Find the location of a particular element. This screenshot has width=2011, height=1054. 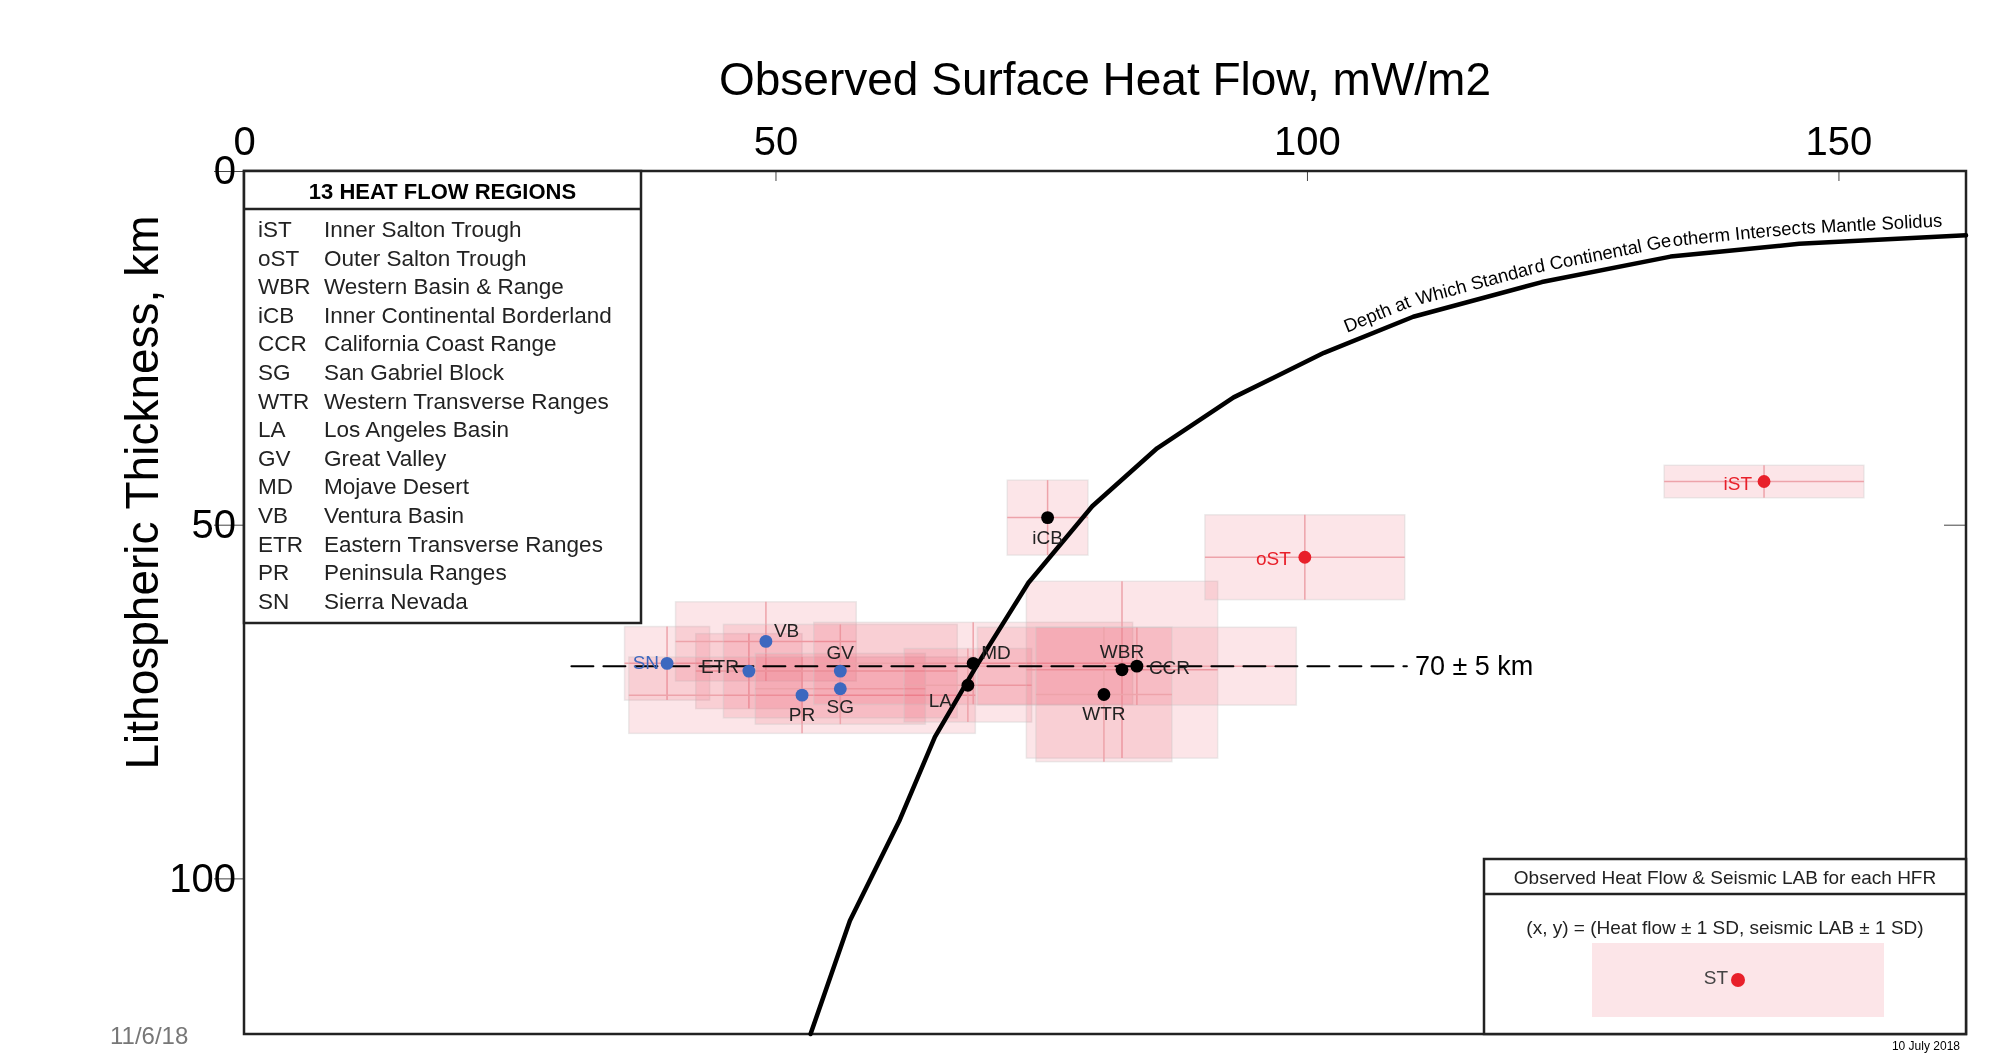

text: 11/6/18 is located at coordinates (149, 1035).